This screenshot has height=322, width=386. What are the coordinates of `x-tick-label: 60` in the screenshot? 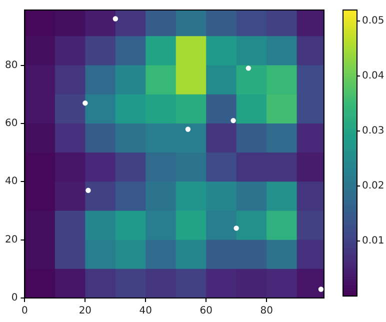 It's located at (206, 311).